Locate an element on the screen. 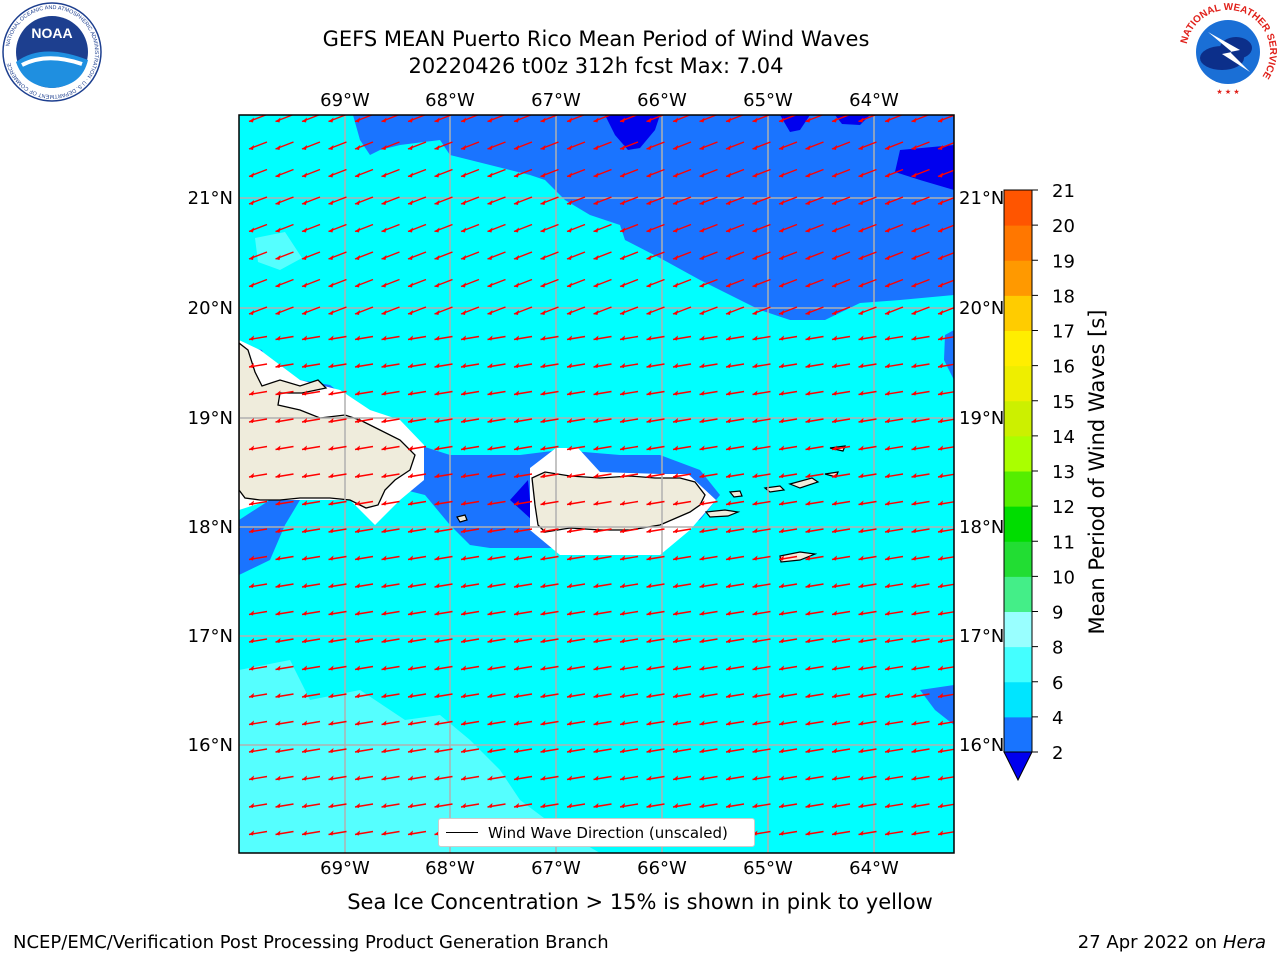 This screenshot has width=1280, height=960. lon-label-top: 69°W is located at coordinates (345, 100).